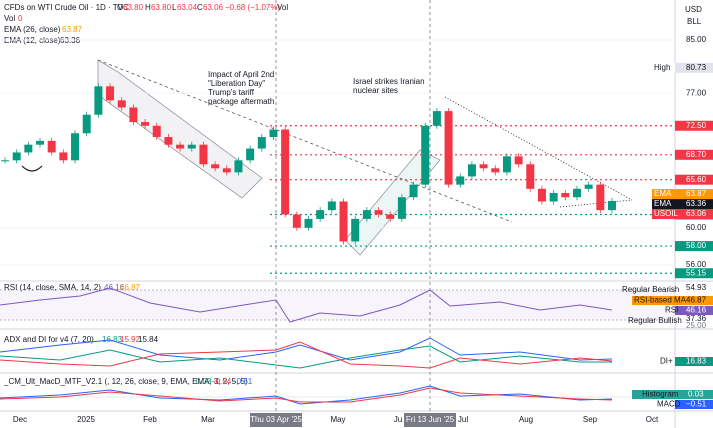 This screenshot has width=713, height=428. What do you see at coordinates (696, 325) in the screenshot?
I see `rsi-scale: 25.00` at bounding box center [696, 325].